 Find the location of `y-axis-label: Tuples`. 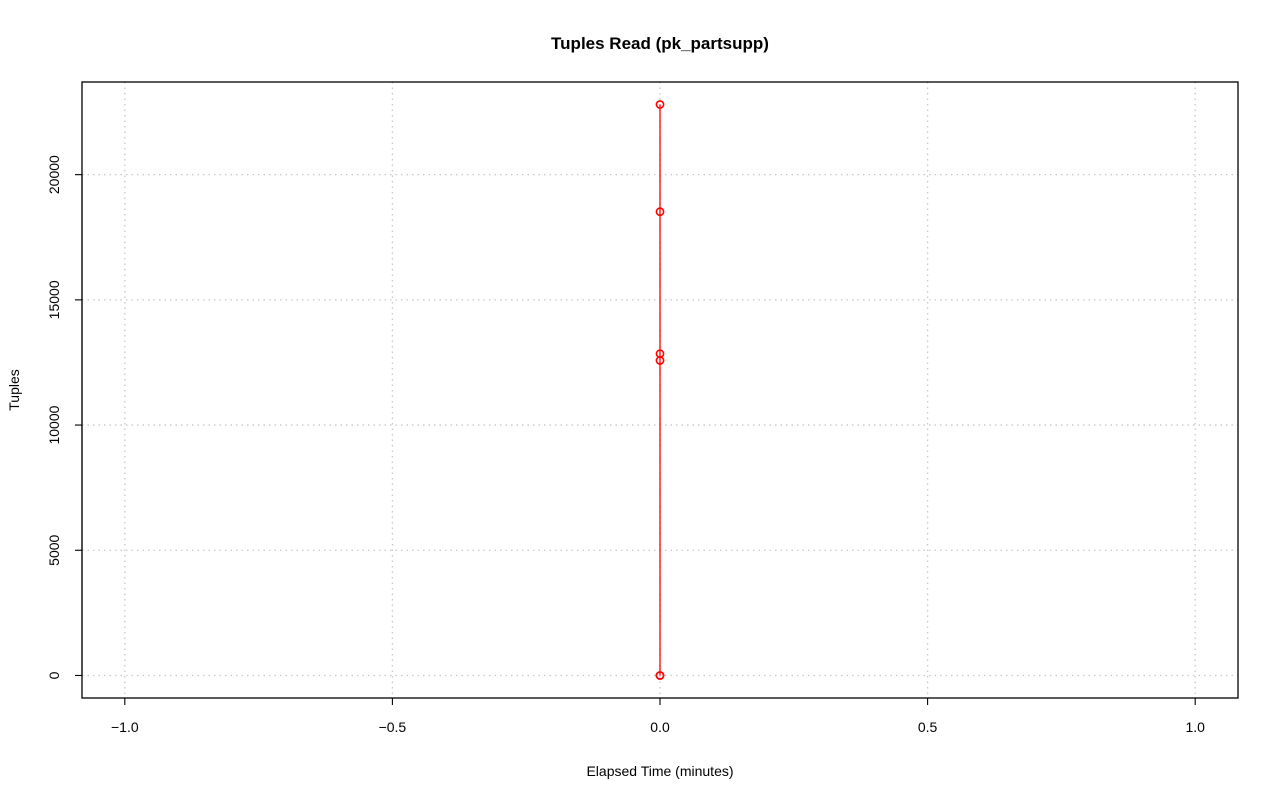

y-axis-label: Tuples is located at coordinates (14, 390).